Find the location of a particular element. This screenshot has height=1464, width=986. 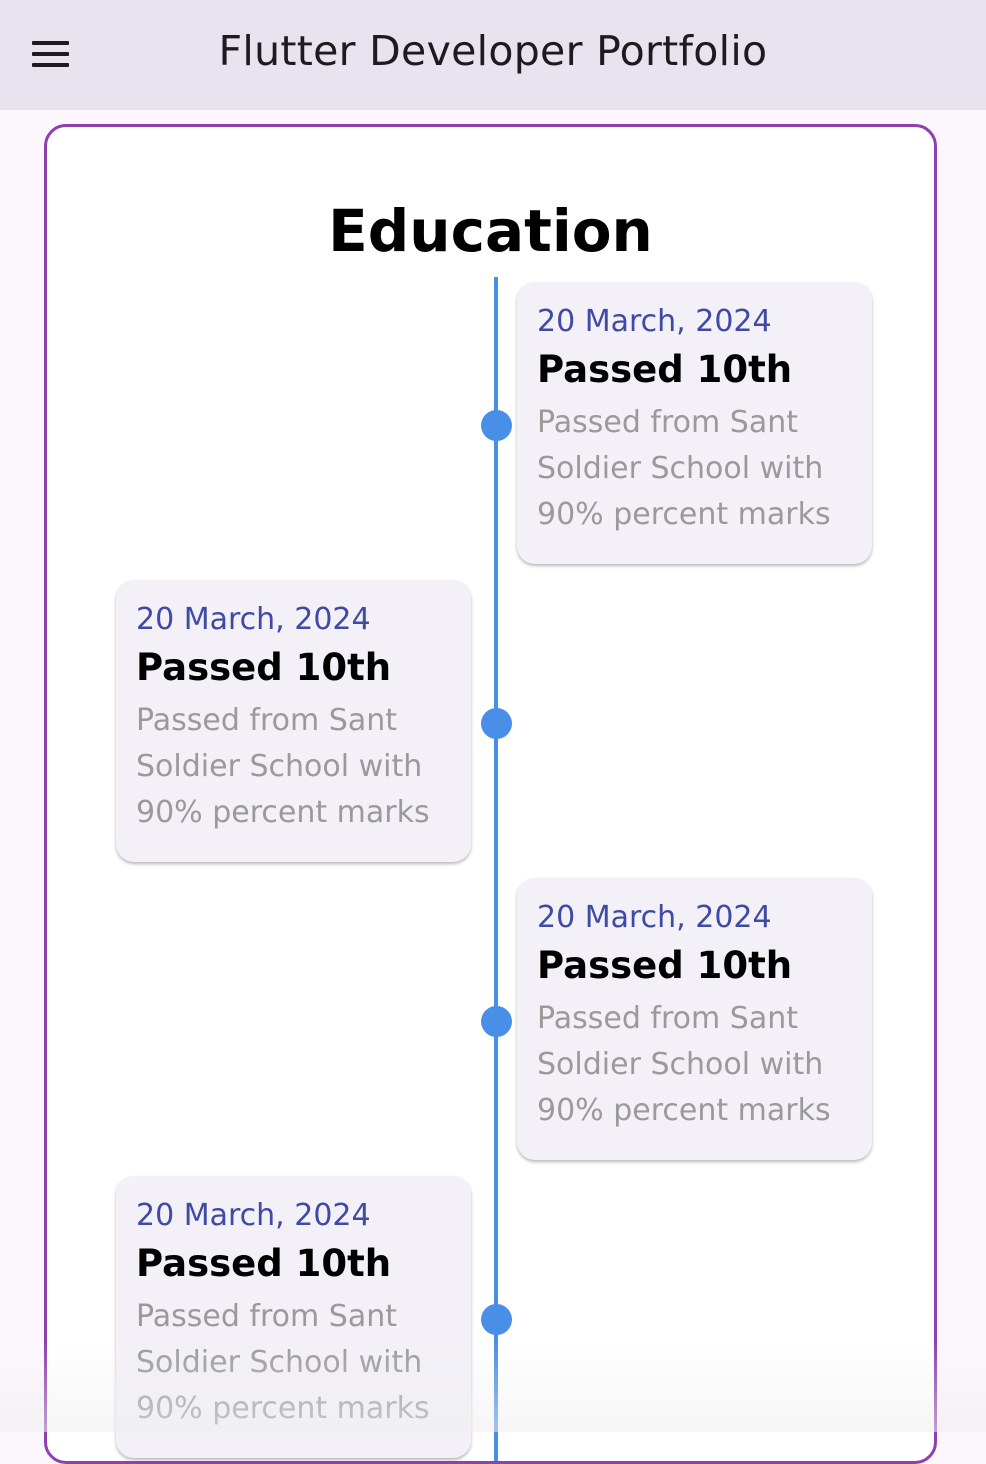

section-title: Education is located at coordinates (490, 231).